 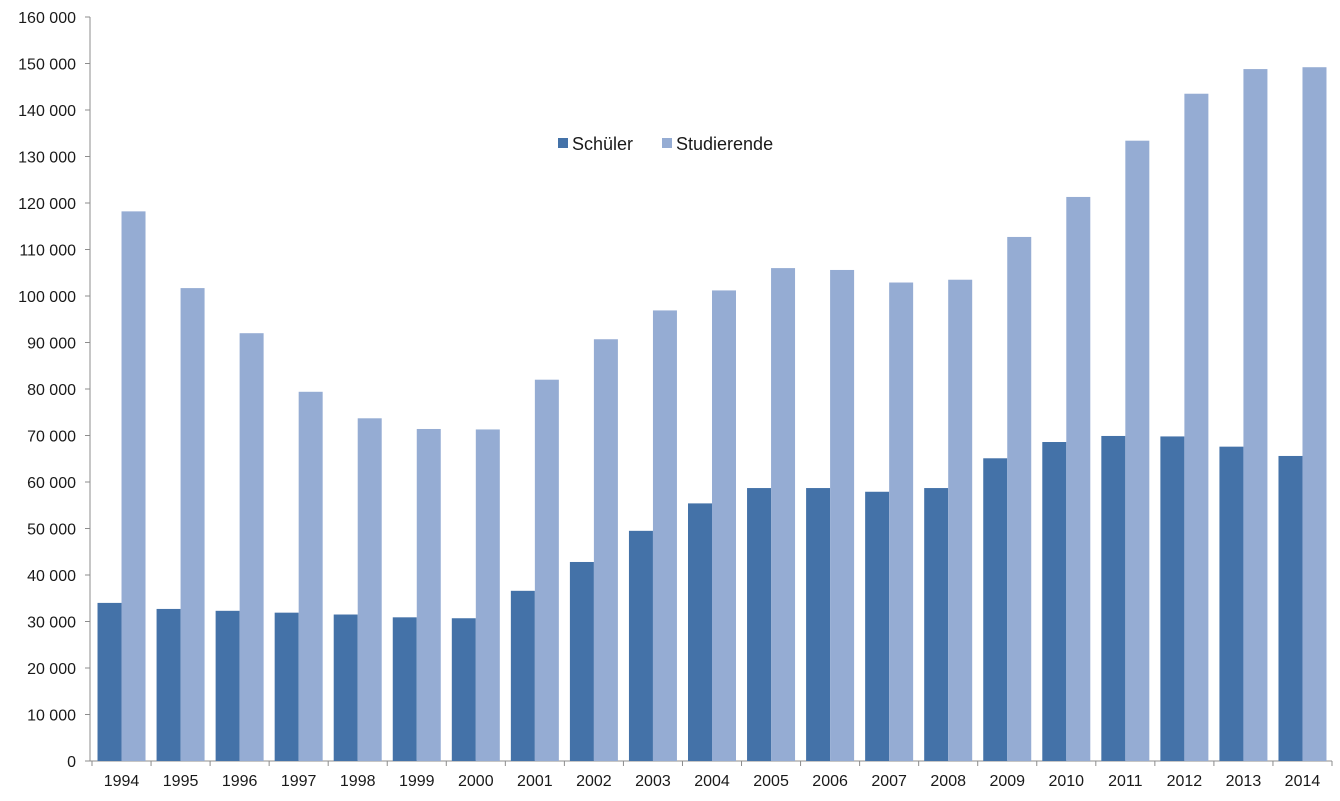 I want to click on bar-studierende-2001, so click(x=546, y=570).